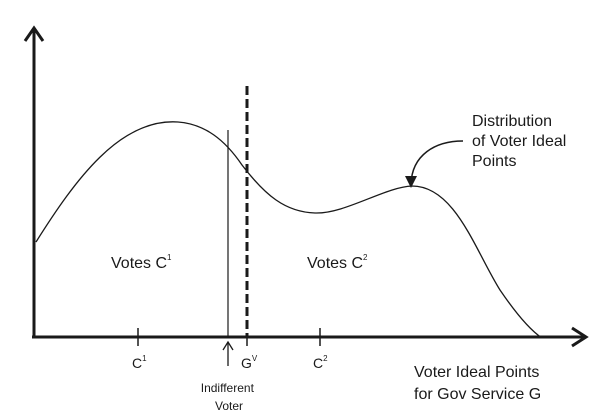 Image resolution: width=599 pixels, height=419 pixels. I want to click on tick-label-gv: GV, so click(249, 362).